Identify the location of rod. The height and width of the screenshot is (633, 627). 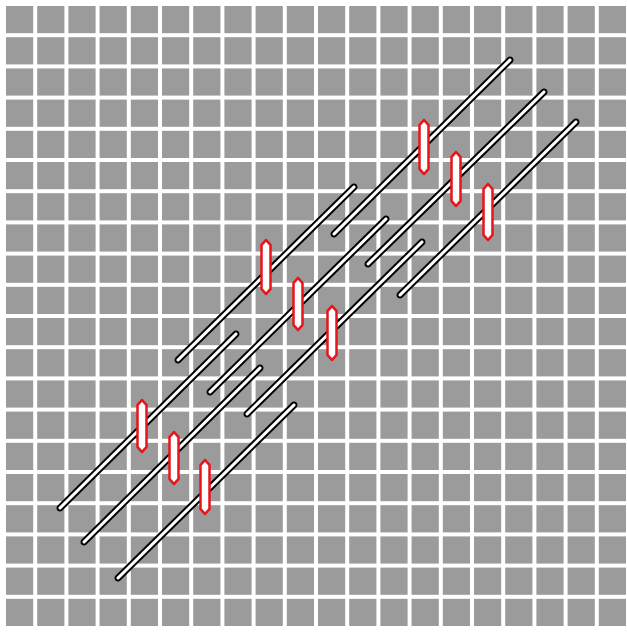
(148, 421).